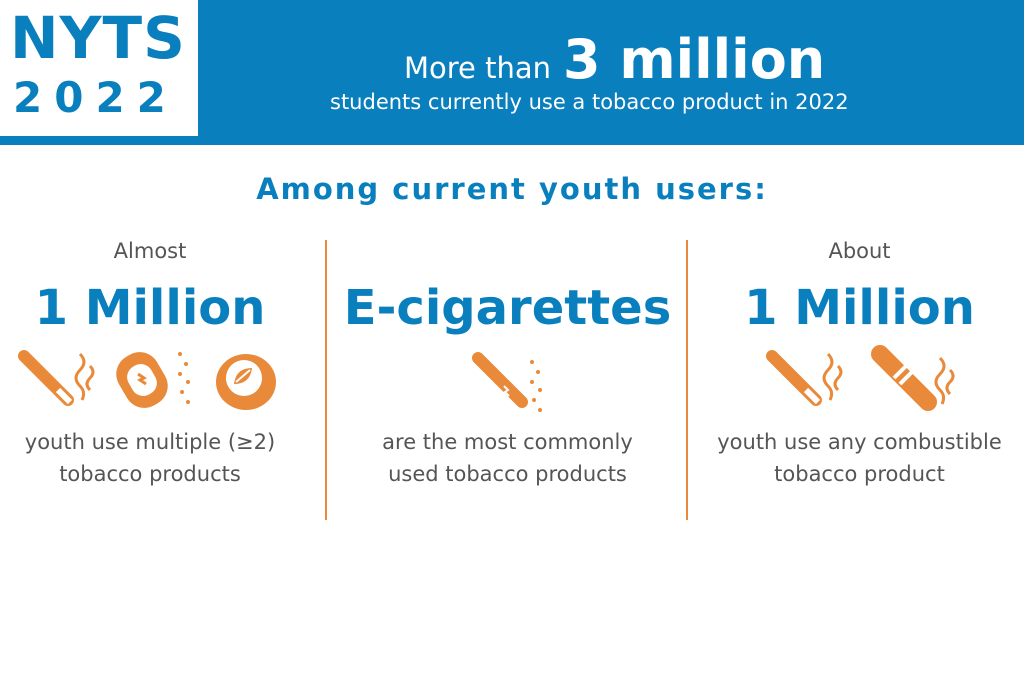  I want to click on headline: More than 3 million, so click(614, 59).